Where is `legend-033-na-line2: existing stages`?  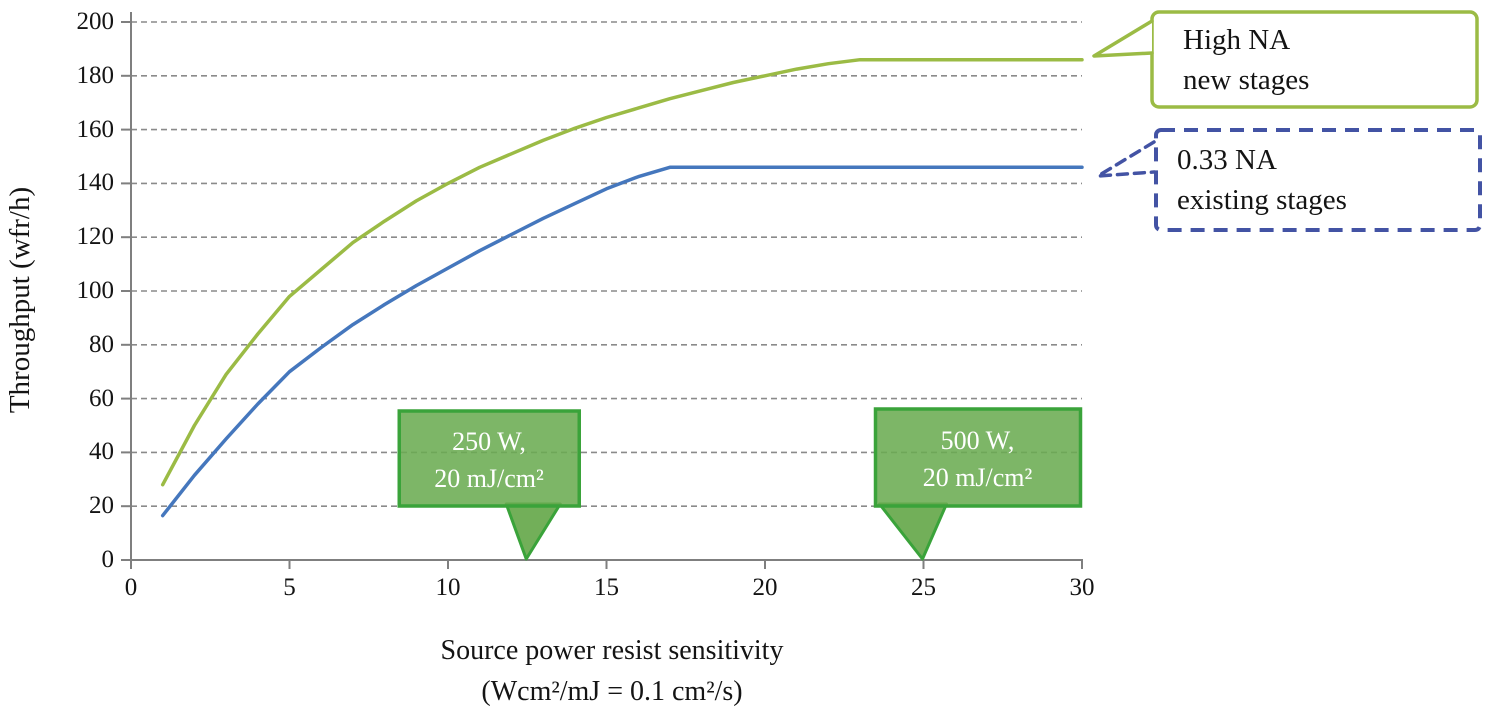
legend-033-na-line2: existing stages is located at coordinates (1262, 200).